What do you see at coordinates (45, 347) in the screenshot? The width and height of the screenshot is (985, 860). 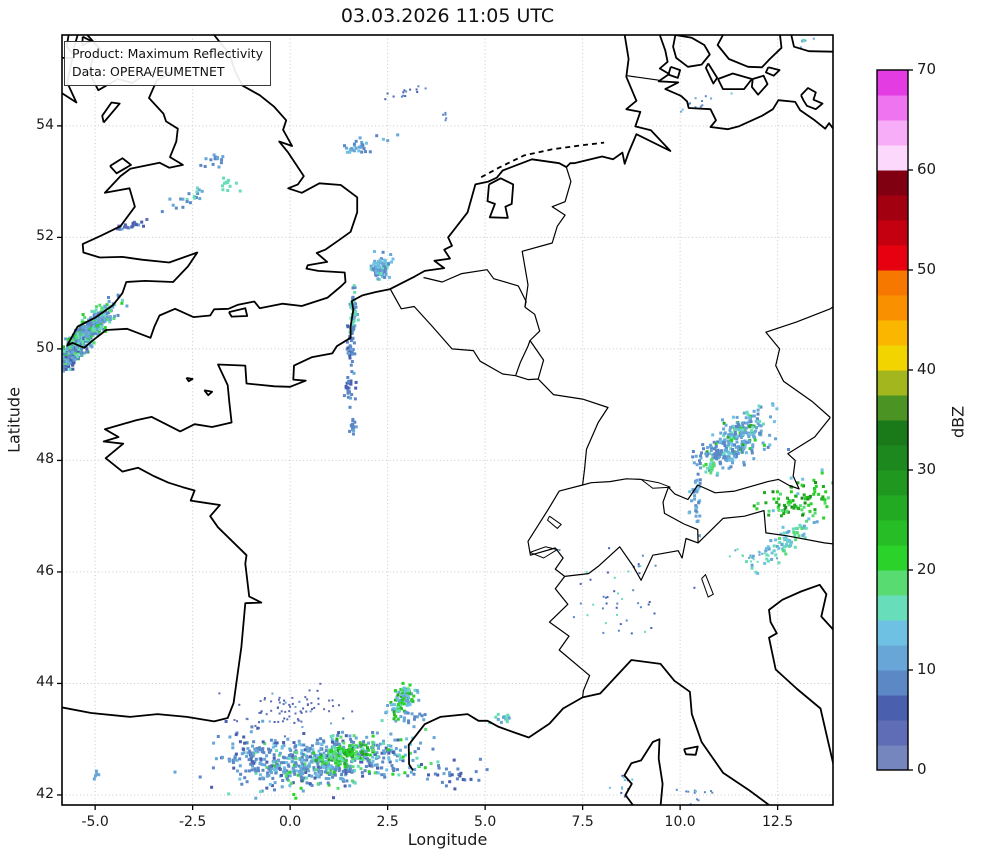 I see `y-tick-label: 50` at bounding box center [45, 347].